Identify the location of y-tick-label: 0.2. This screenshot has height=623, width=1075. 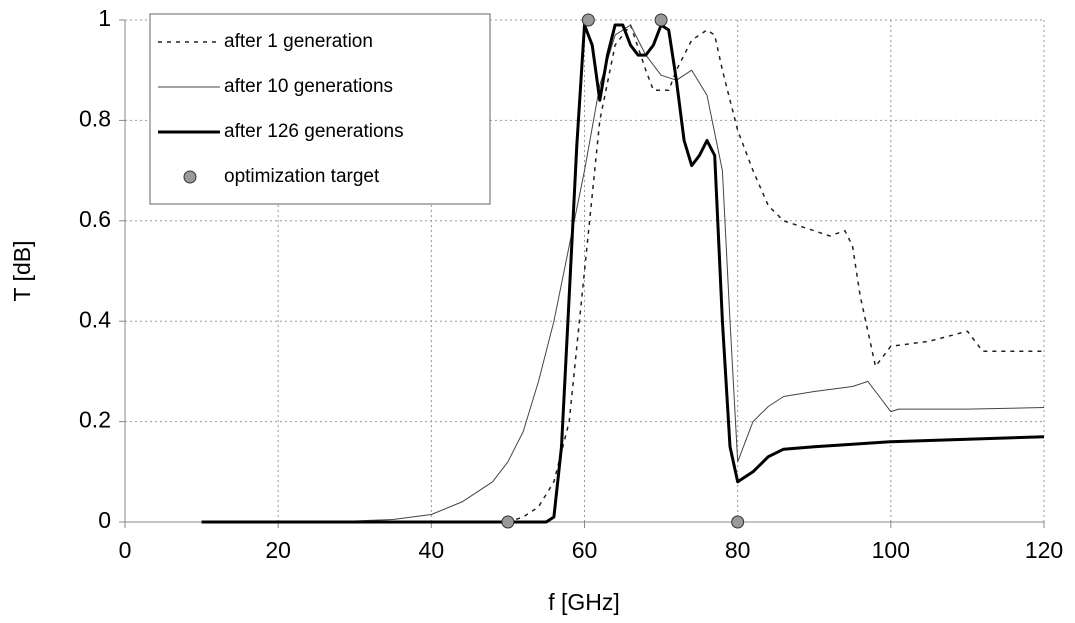
(95, 420).